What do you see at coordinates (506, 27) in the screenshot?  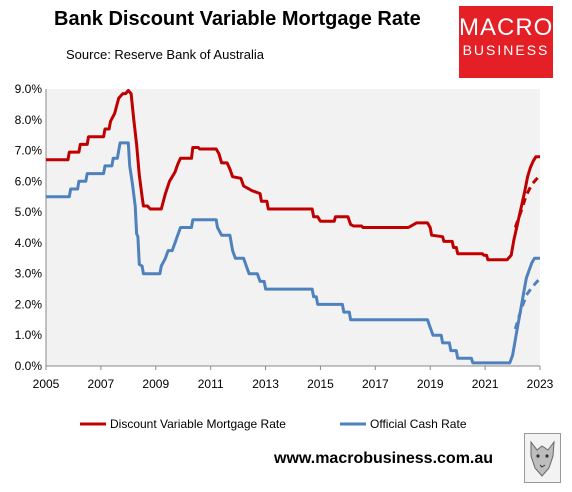 I see `logo-line-1: MACRO` at bounding box center [506, 27].